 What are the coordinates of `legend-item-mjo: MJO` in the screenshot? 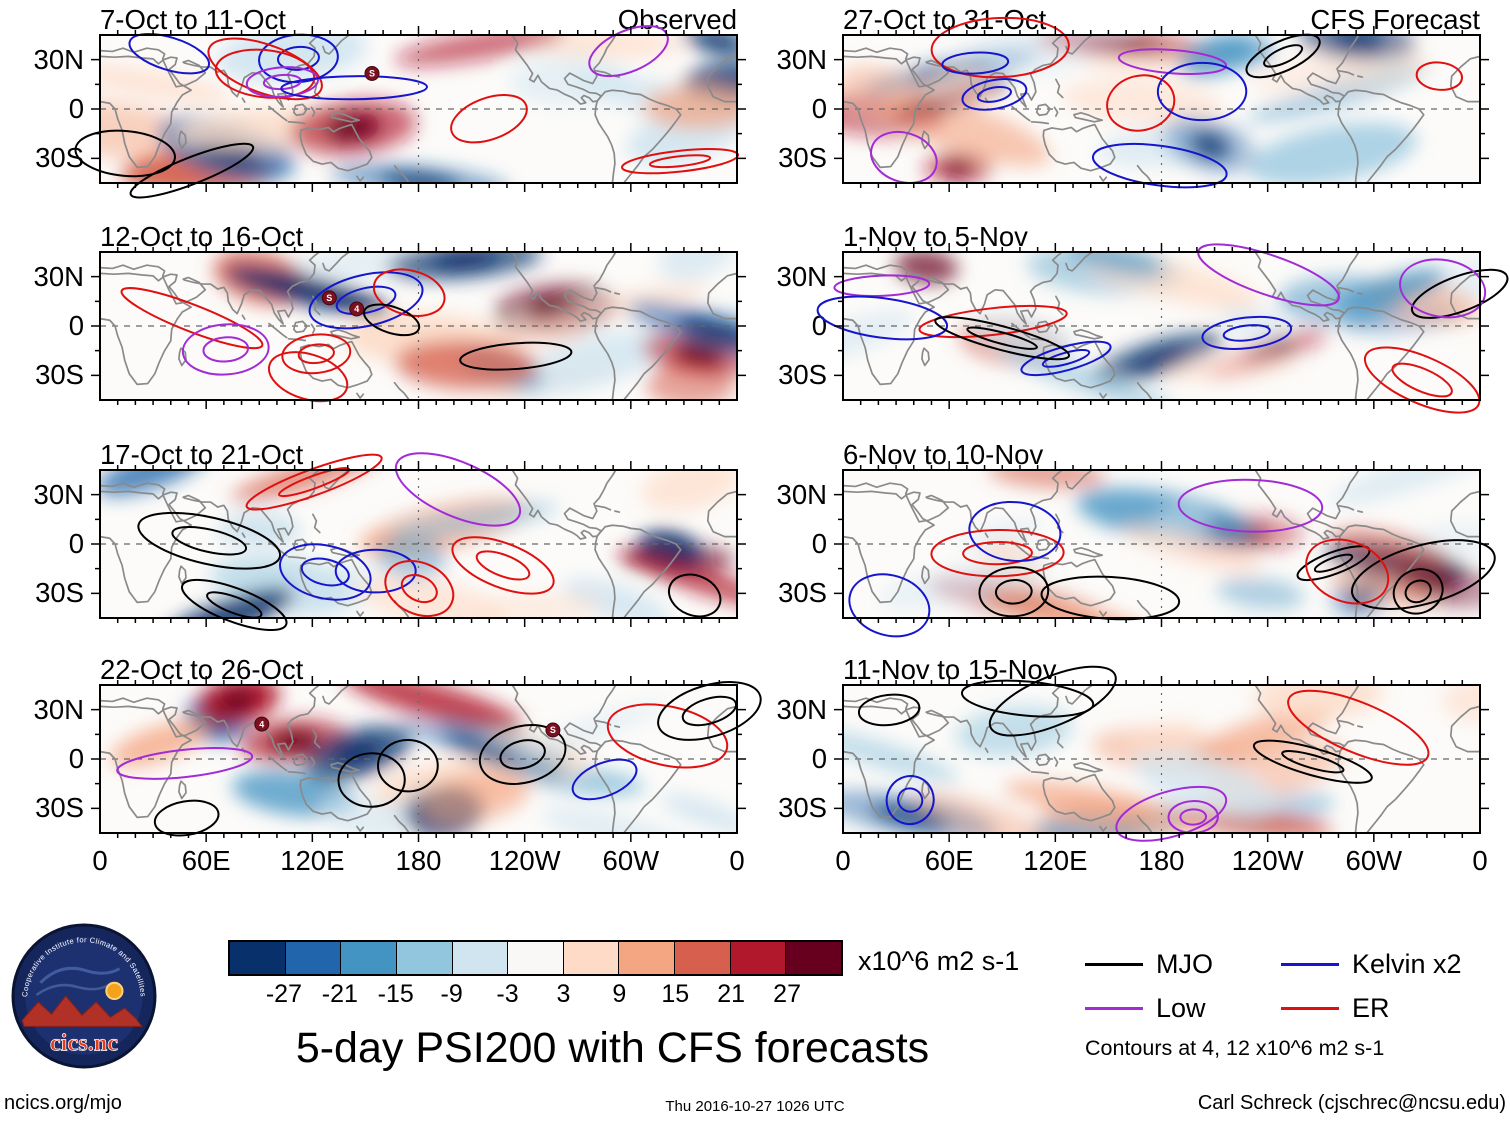 It's located at (1149, 964).